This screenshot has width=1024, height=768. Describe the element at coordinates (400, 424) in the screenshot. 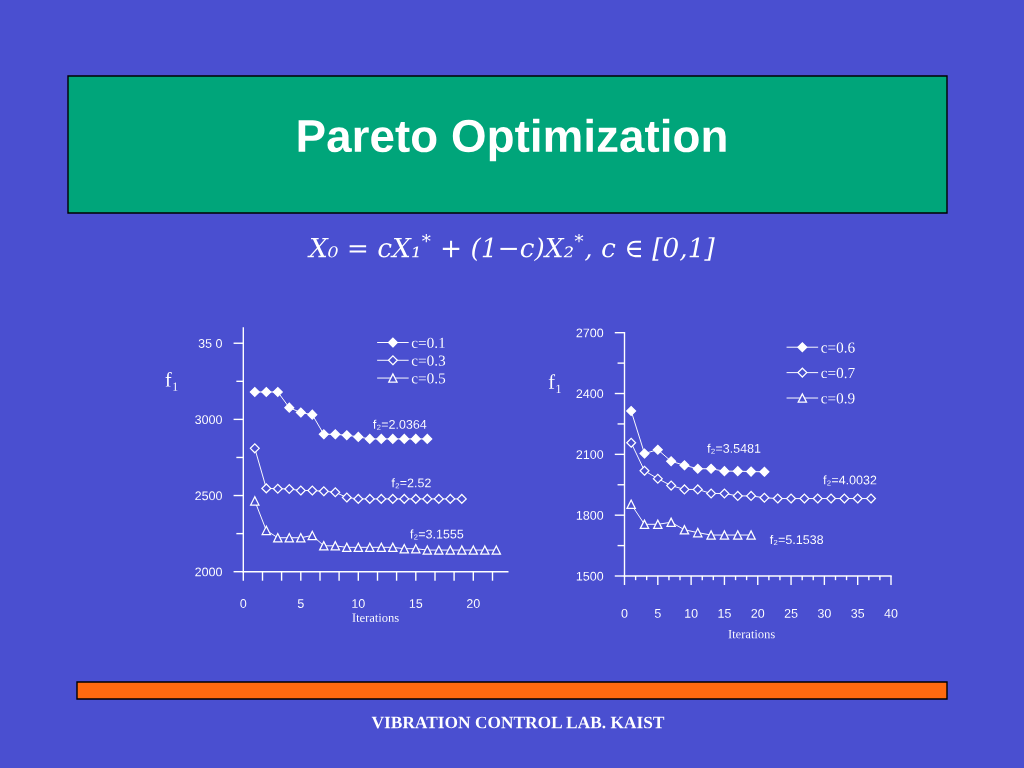

I see `annotation: f₂=2.0364` at that location.